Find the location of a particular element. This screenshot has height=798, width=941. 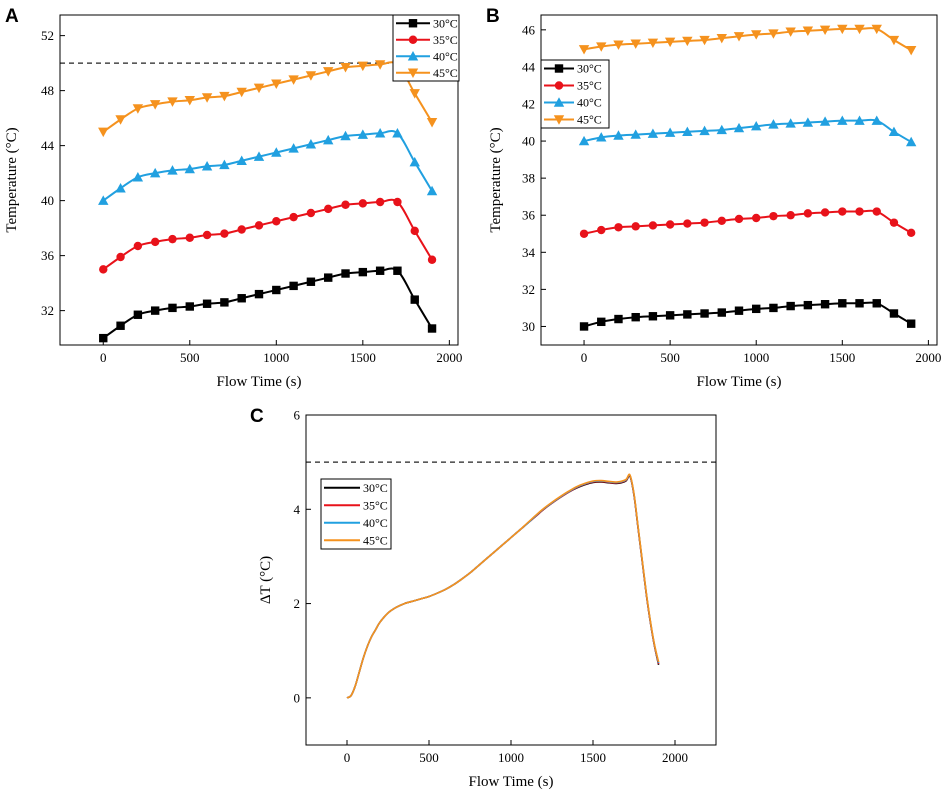

series-35c is located at coordinates (503, 586).